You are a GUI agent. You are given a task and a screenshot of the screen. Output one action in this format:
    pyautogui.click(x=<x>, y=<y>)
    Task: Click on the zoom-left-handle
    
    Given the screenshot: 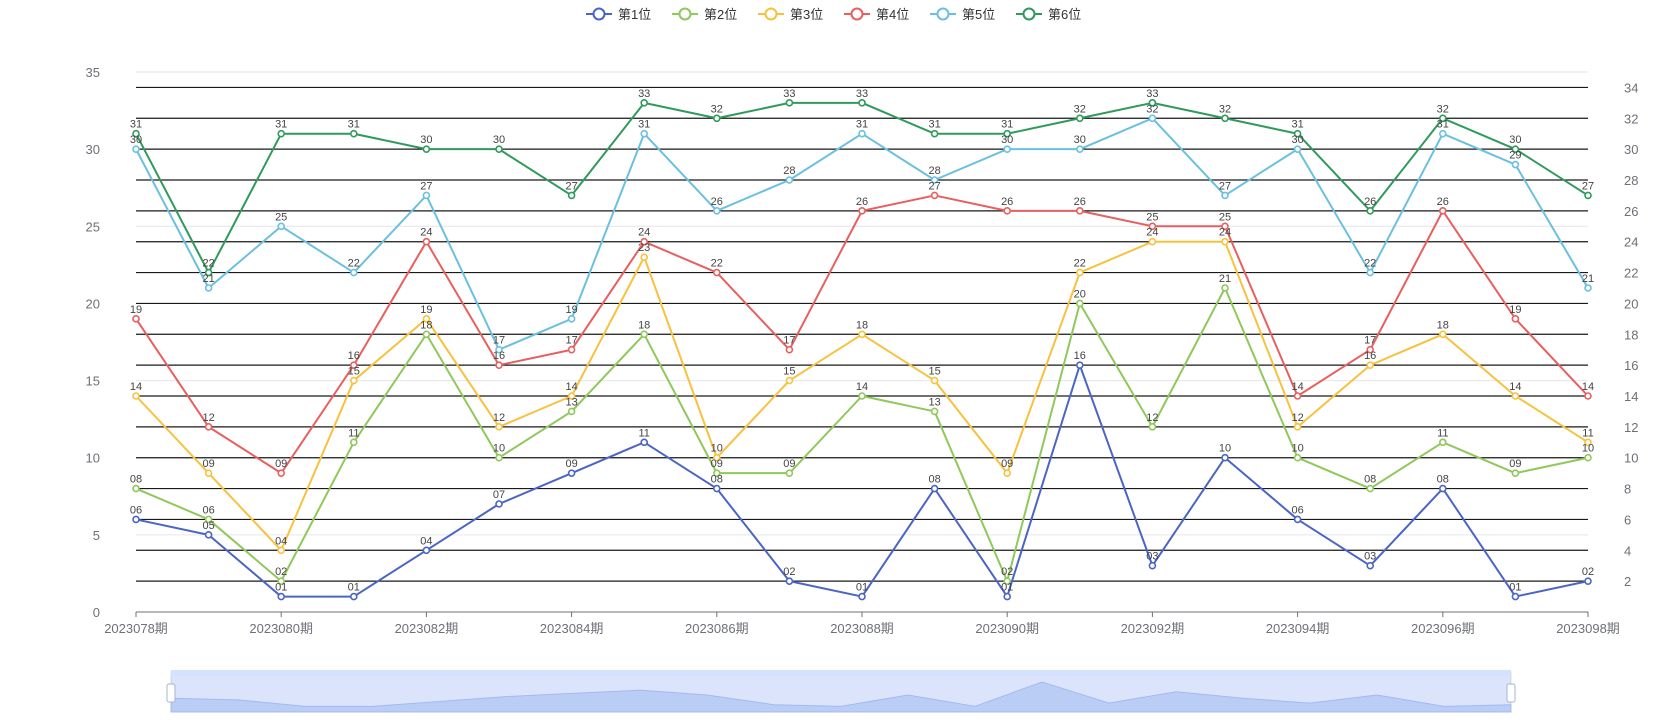 What is the action you would take?
    pyautogui.click(x=171, y=693)
    